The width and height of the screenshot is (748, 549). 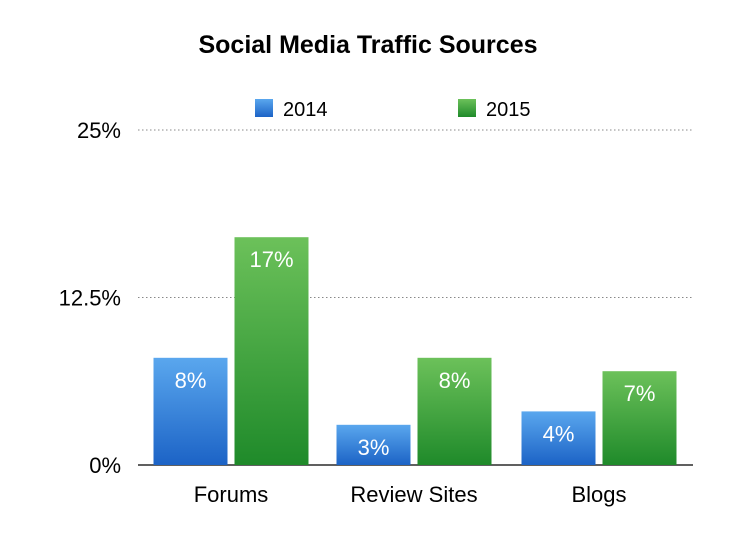 What do you see at coordinates (639, 418) in the screenshot?
I see `bar-2015-blogs` at bounding box center [639, 418].